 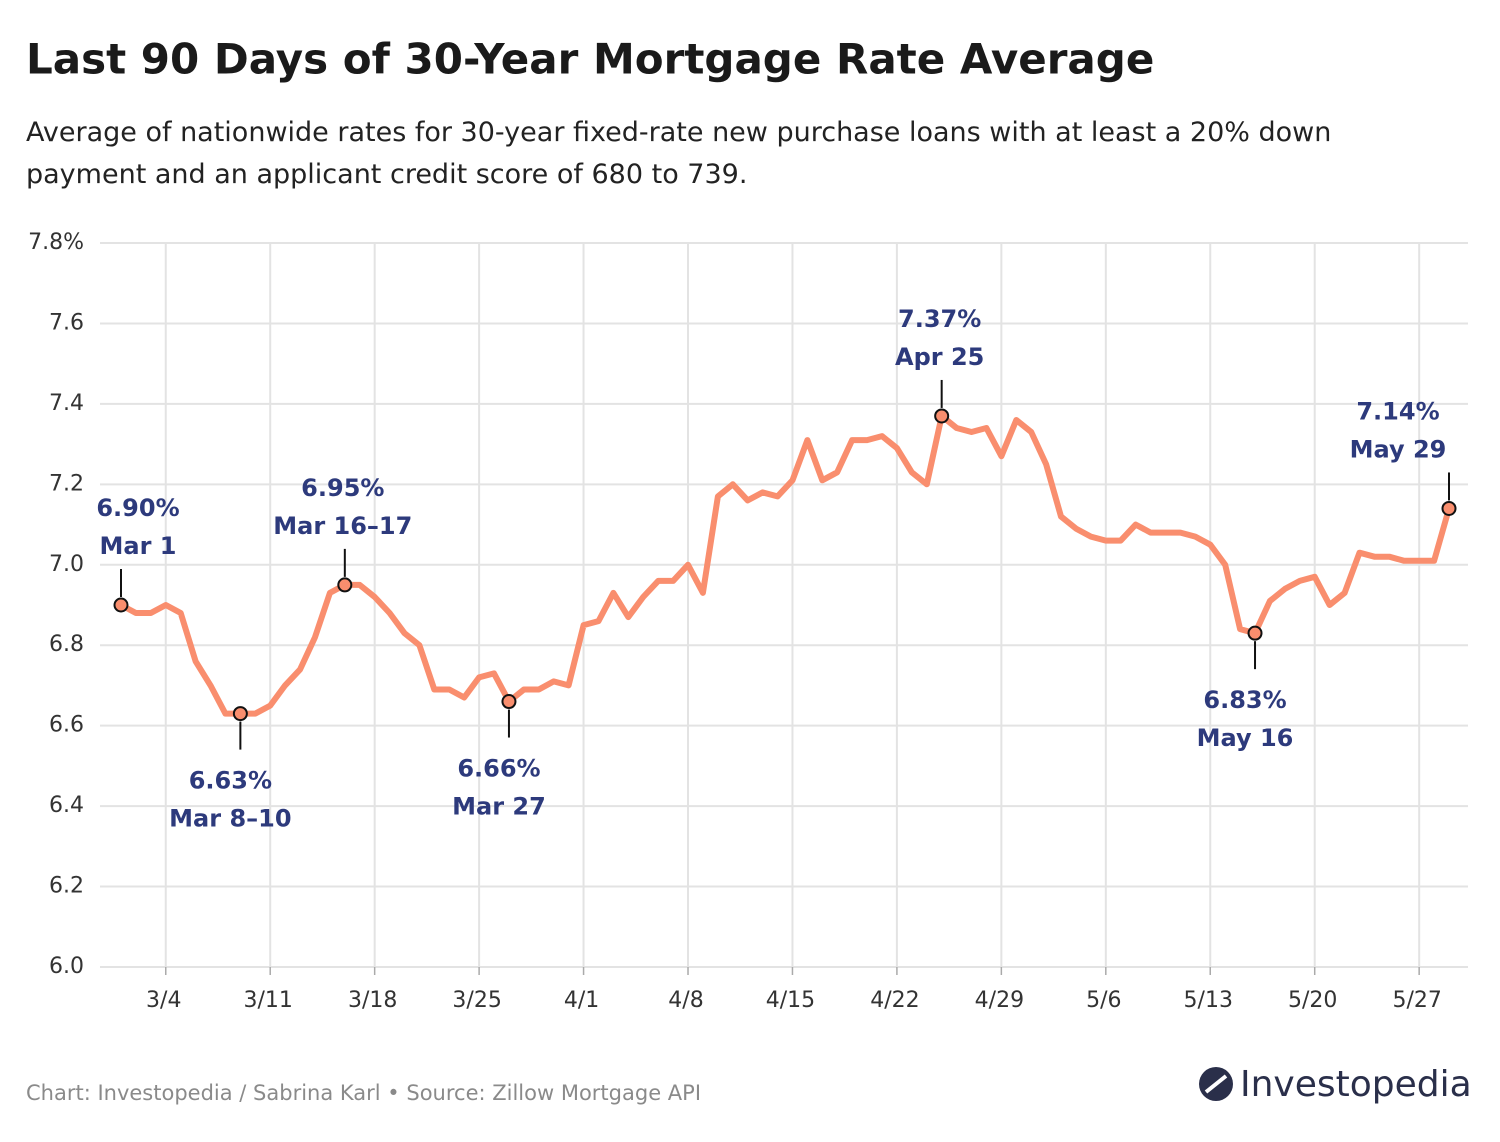 I want to click on annotation-date: Mar 1, so click(x=138, y=546).